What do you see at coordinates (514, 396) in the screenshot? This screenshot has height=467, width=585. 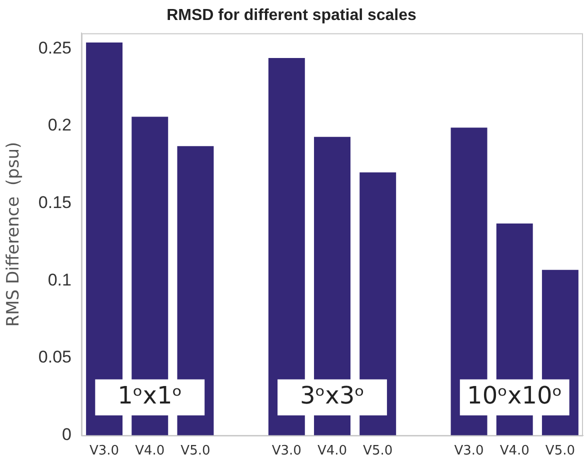 I see `annotation: 10ᵒx10ᵒ` at bounding box center [514, 396].